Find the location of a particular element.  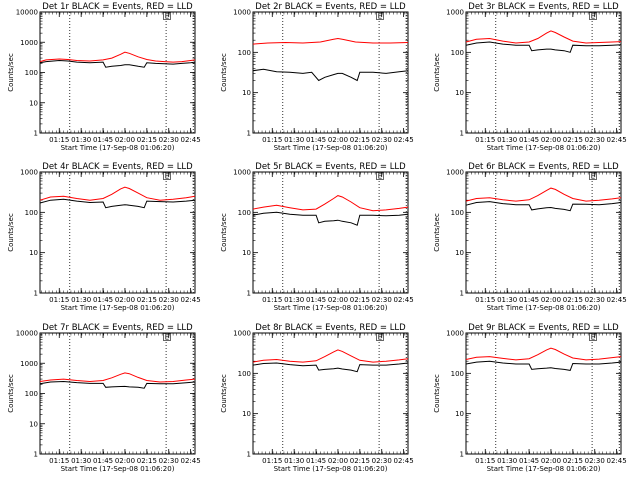

chart-title: Det 7r BLACK = Events, RED = LLD is located at coordinates (117, 328).